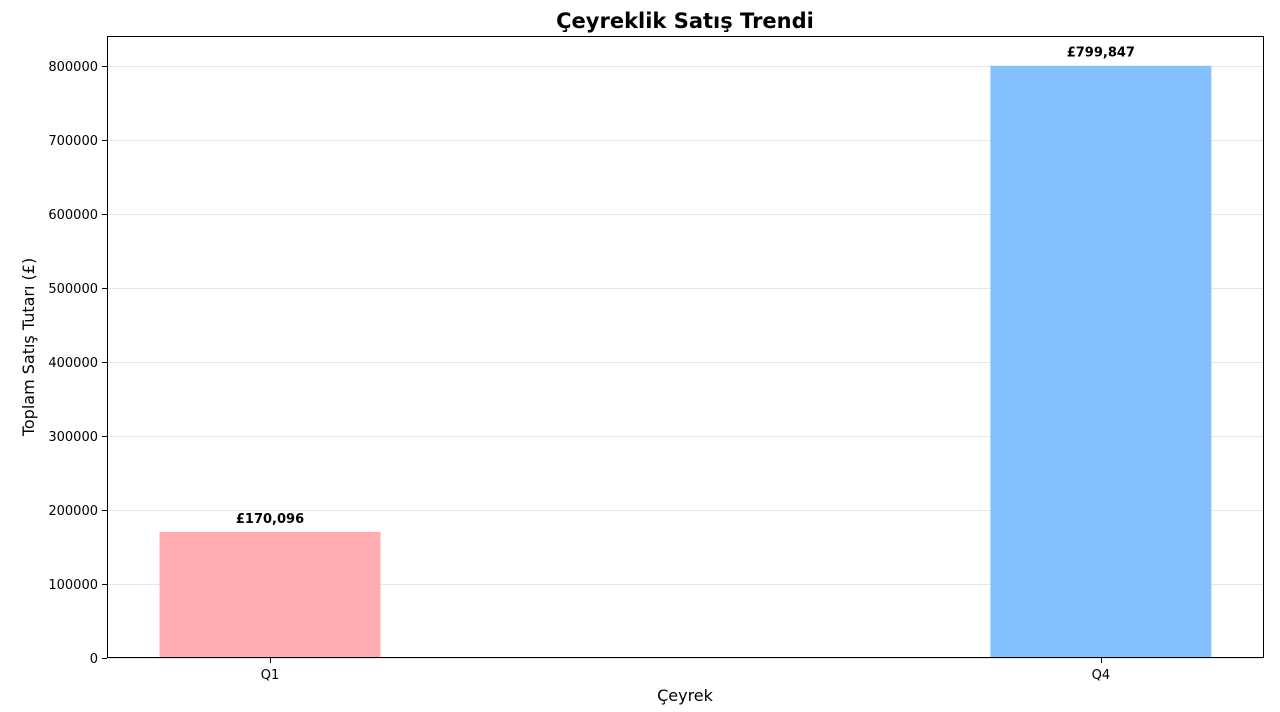 The image size is (1280, 712). Describe the element at coordinates (270, 595) in the screenshot. I see `bar-q1` at that location.